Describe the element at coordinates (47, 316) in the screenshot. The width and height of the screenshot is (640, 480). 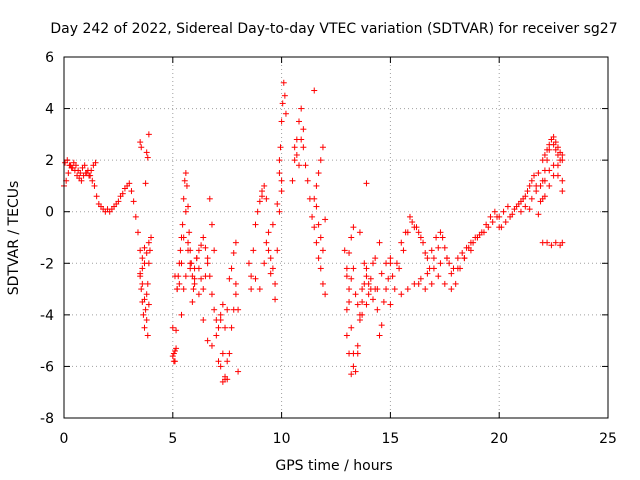
I see `y-tick-label: -4` at that location.